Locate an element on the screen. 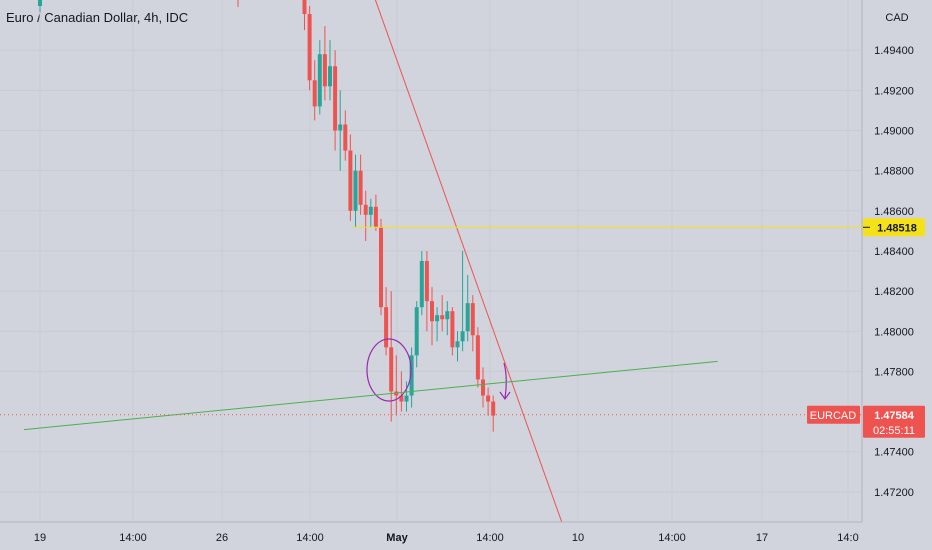 The width and height of the screenshot is (932, 550). time-axis: 19 14:00 26 14:00 May 14:00 10 14:00 17 14:0 is located at coordinates (466, 535).